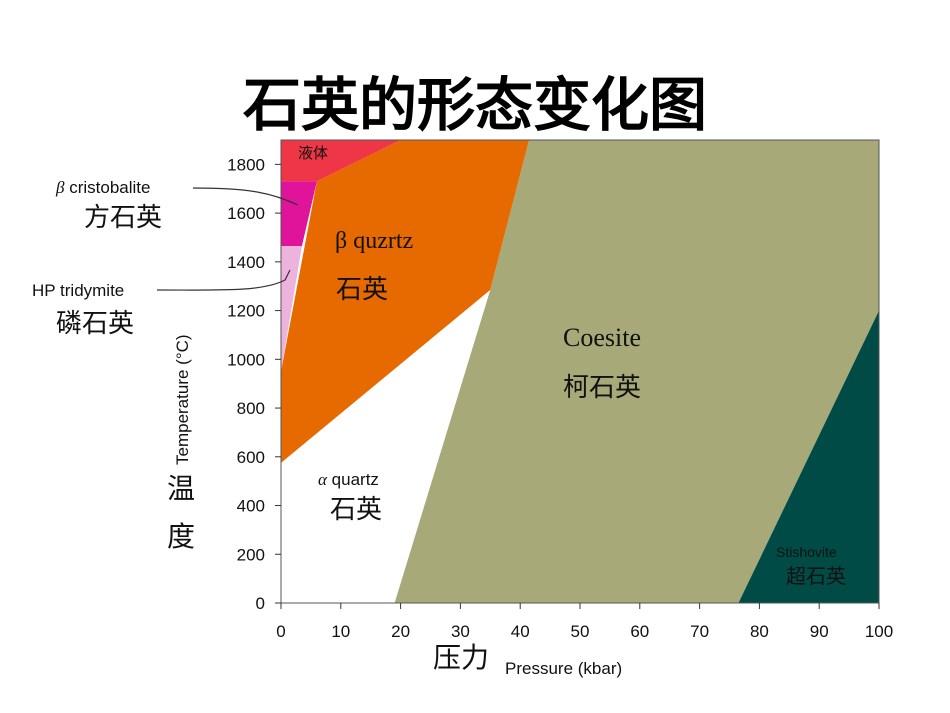 Image resolution: width=950 pixels, height=713 pixels. Describe the element at coordinates (251, 506) in the screenshot. I see `y-tick-label: 400` at that location.